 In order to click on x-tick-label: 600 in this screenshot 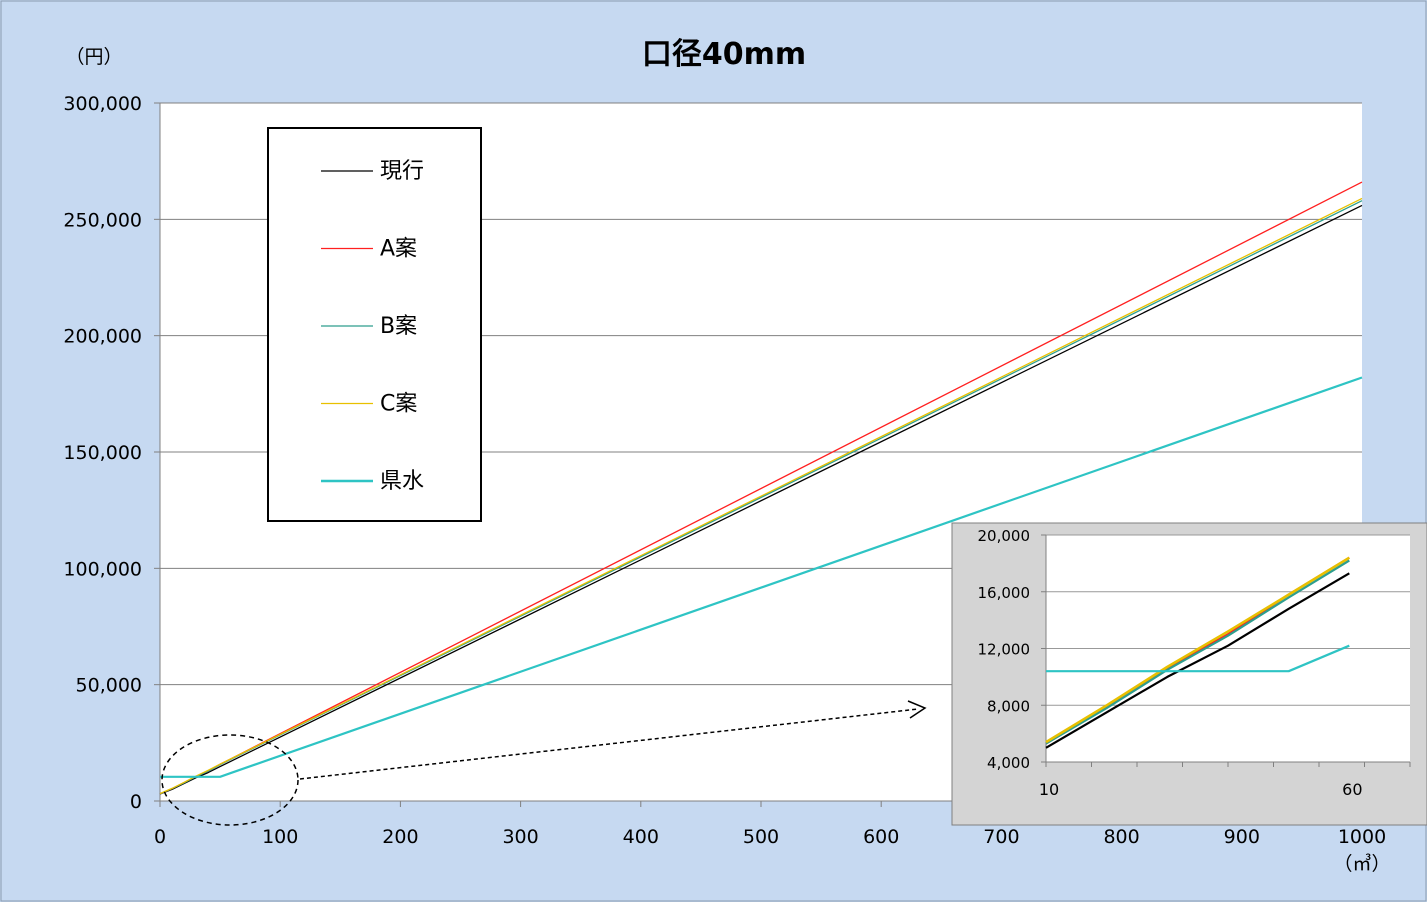, I will do `click(881, 837)`.